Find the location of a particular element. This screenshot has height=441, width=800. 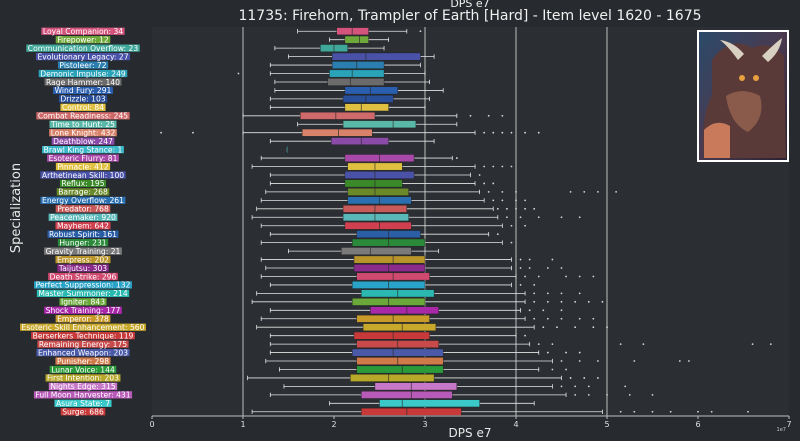

category-label-text: Combat Readiness: 245 is located at coordinates (83, 116).